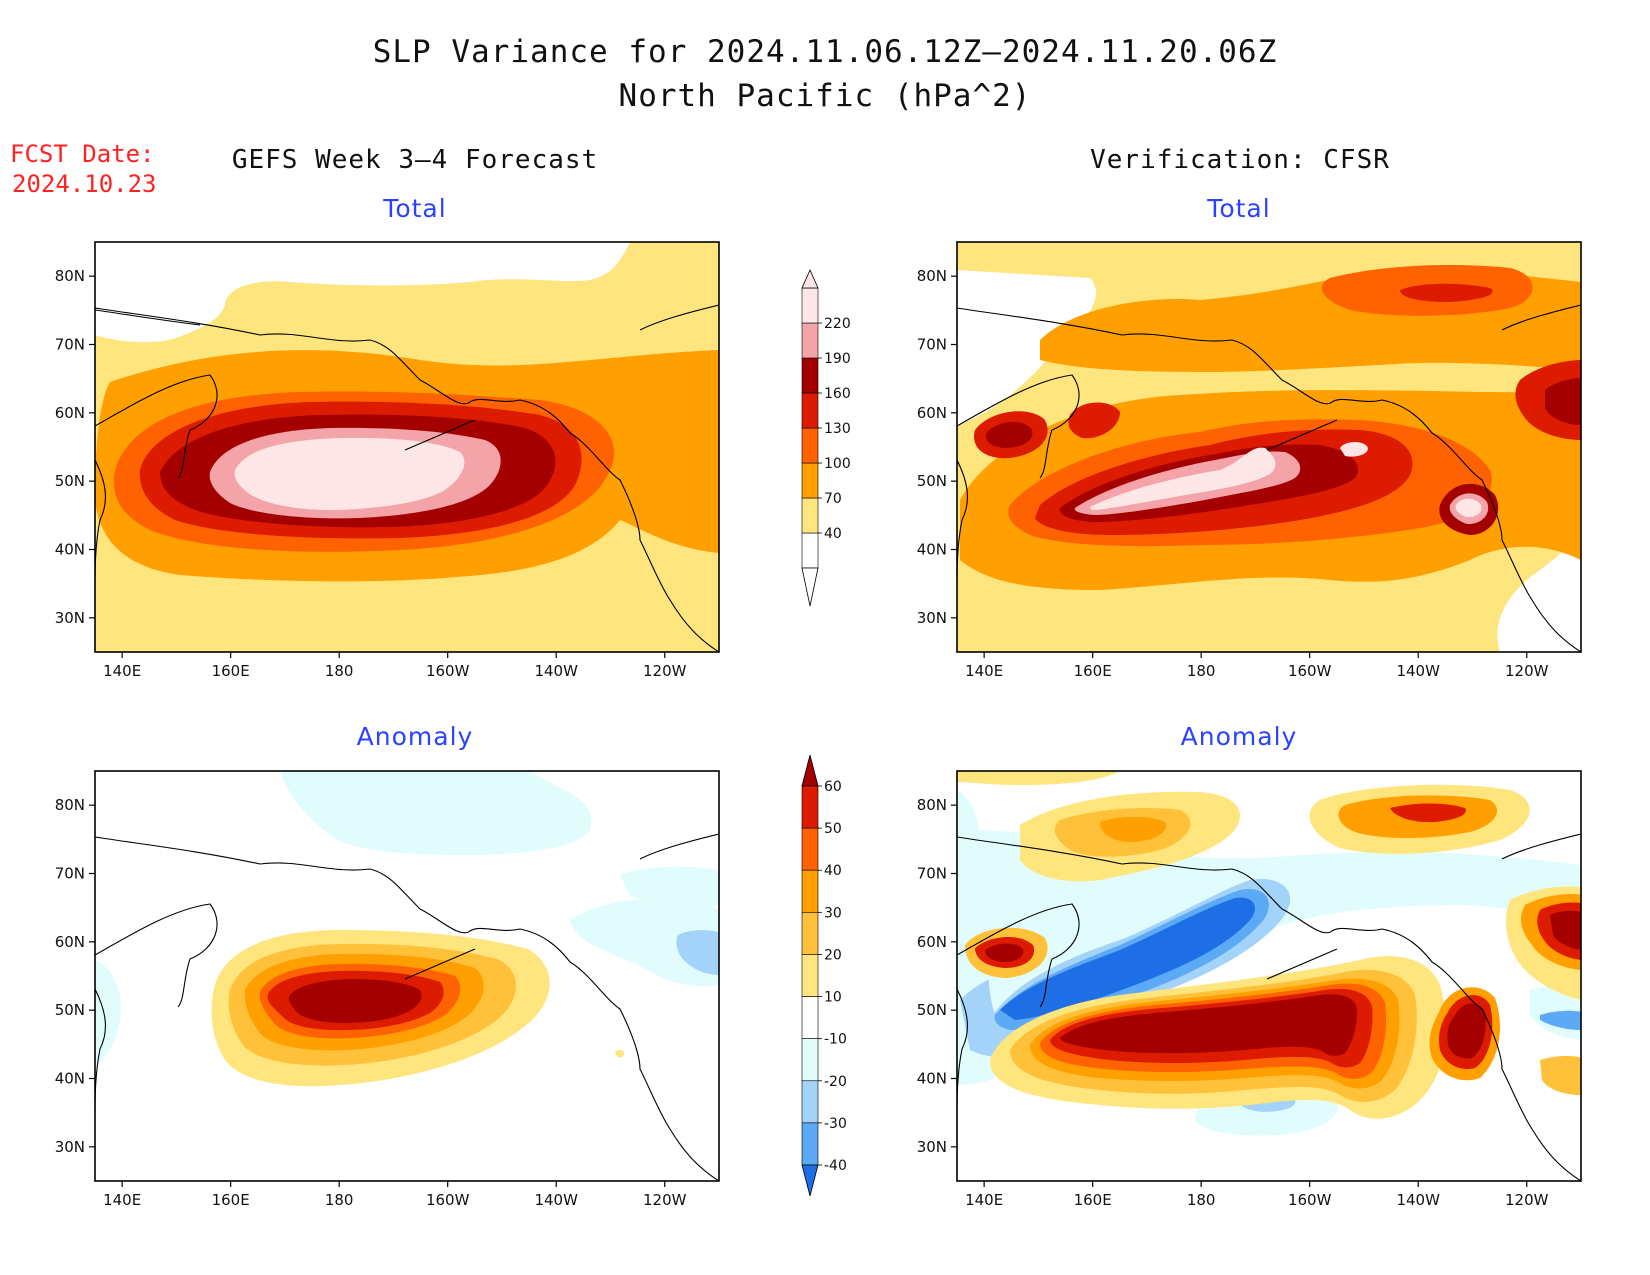 The width and height of the screenshot is (1650, 1275). I want to click on colorbar-anomaly-bottom-arrow, so click(810, 1180).